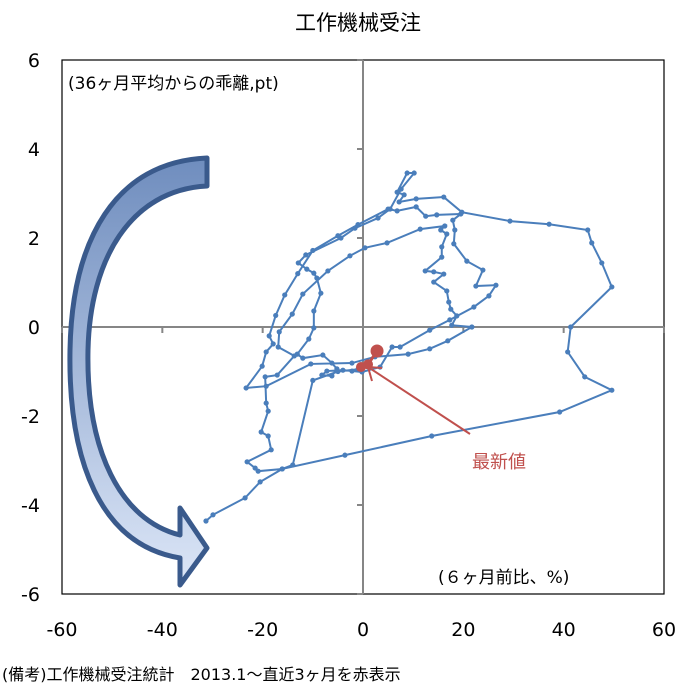 The height and width of the screenshot is (688, 676). What do you see at coordinates (30, 417) in the screenshot?
I see `y-tick-label: -2` at bounding box center [30, 417].